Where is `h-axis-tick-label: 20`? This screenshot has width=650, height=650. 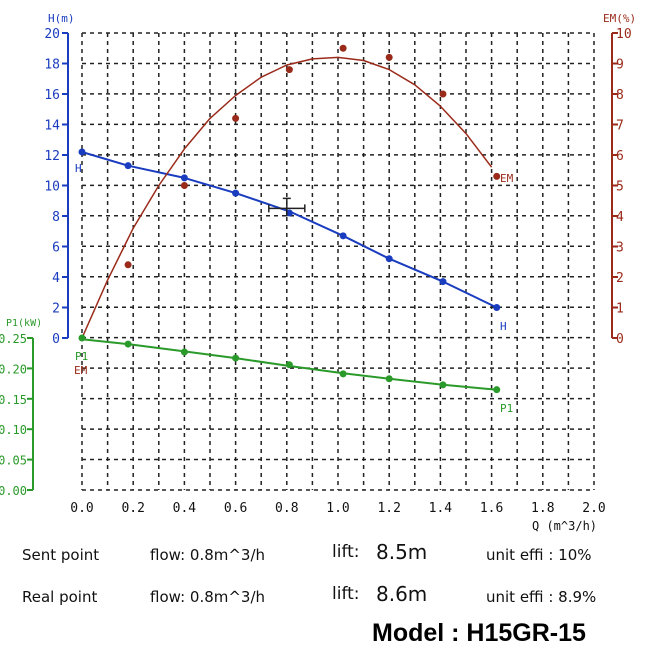 h-axis-tick-label: 20 is located at coordinates (52, 34).